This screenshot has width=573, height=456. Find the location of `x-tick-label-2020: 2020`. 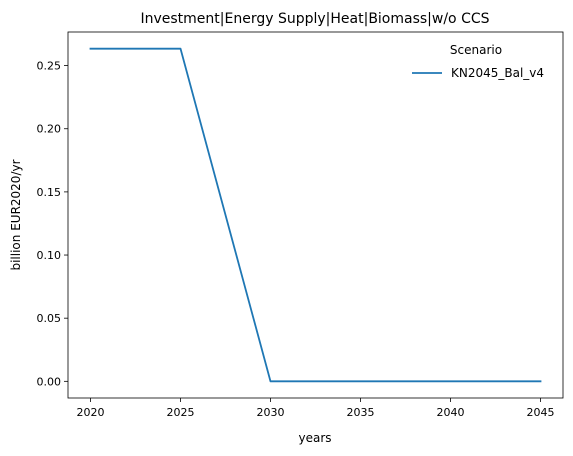

x-tick-label-2020: 2020 is located at coordinates (91, 412).